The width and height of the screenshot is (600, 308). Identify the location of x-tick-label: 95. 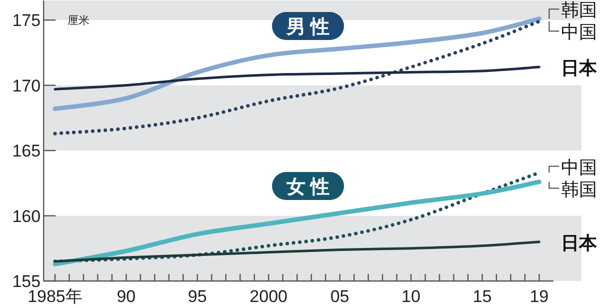
(197, 296).